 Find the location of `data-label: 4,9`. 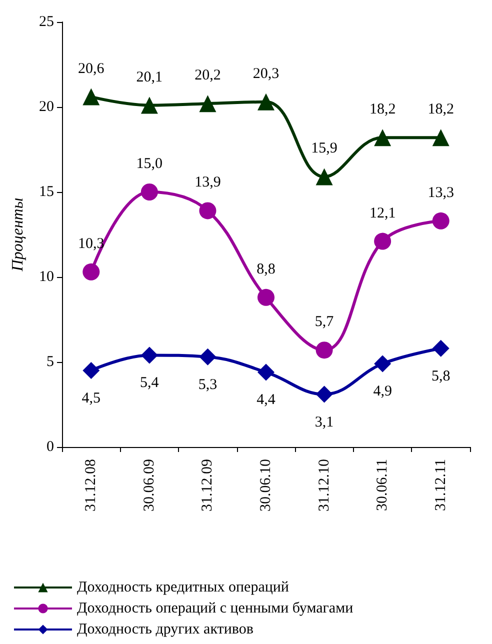

data-label: 4,9 is located at coordinates (382, 392).